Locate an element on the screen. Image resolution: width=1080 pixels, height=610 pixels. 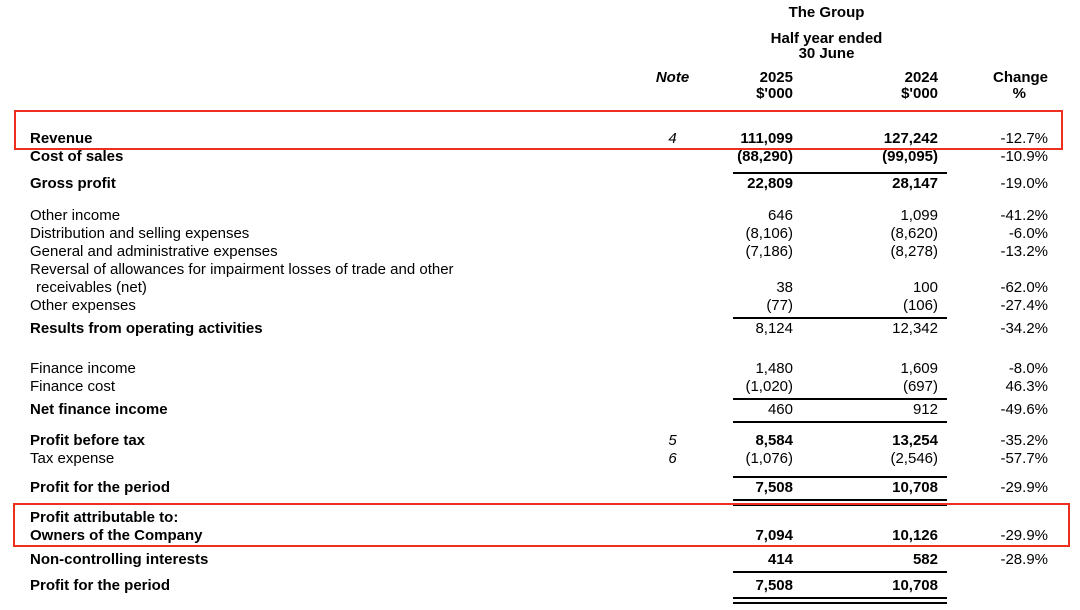
change-percent: 46.3% is located at coordinates (1026, 386).